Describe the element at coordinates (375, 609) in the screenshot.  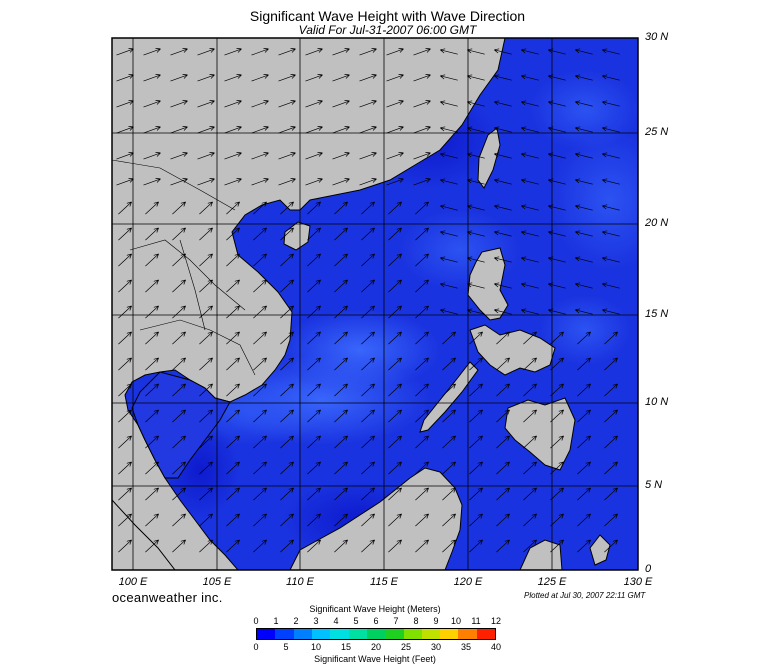
I see `scale-title-meters: Significant Wave Height (Meters)` at that location.